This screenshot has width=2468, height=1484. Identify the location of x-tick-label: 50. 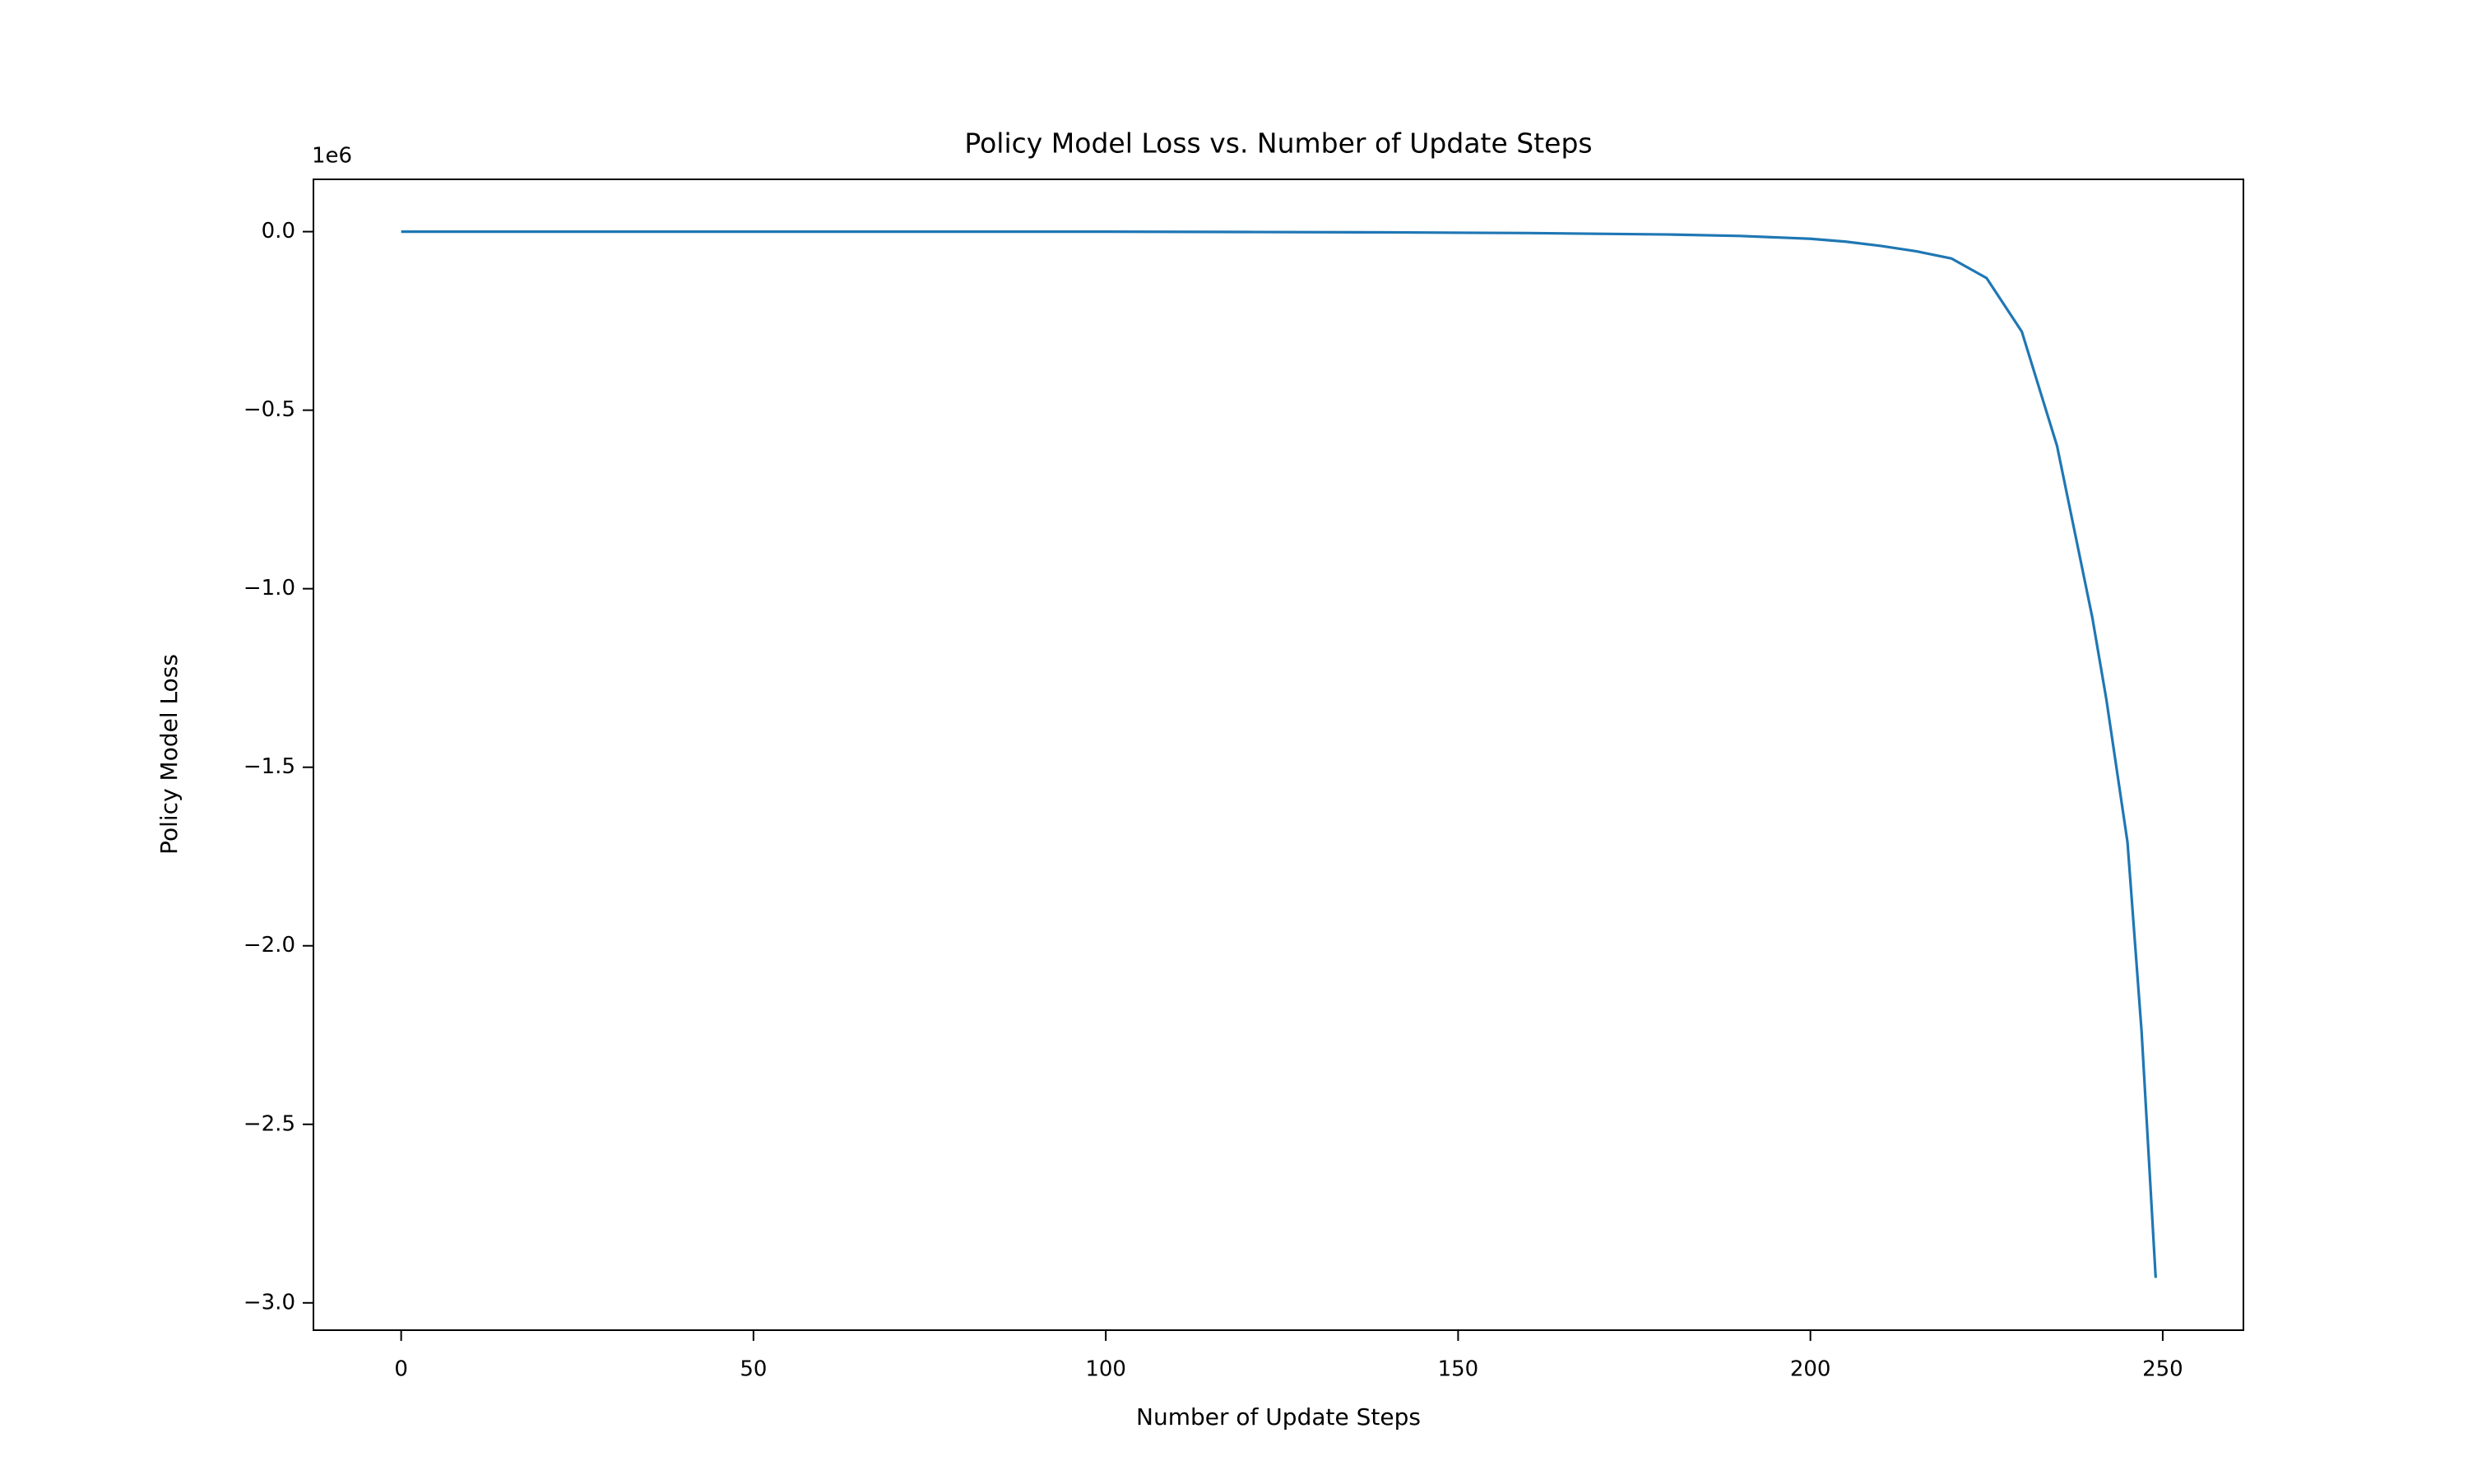
(753, 1369).